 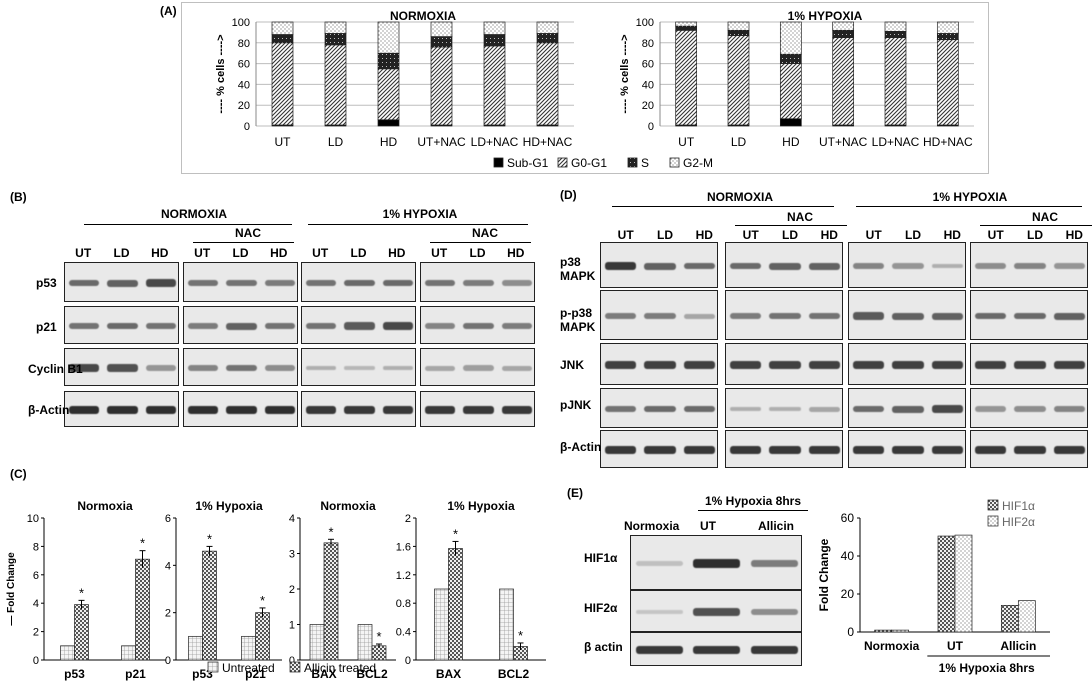 I want to click on x-tick-label: UT, so click(x=955, y=646).